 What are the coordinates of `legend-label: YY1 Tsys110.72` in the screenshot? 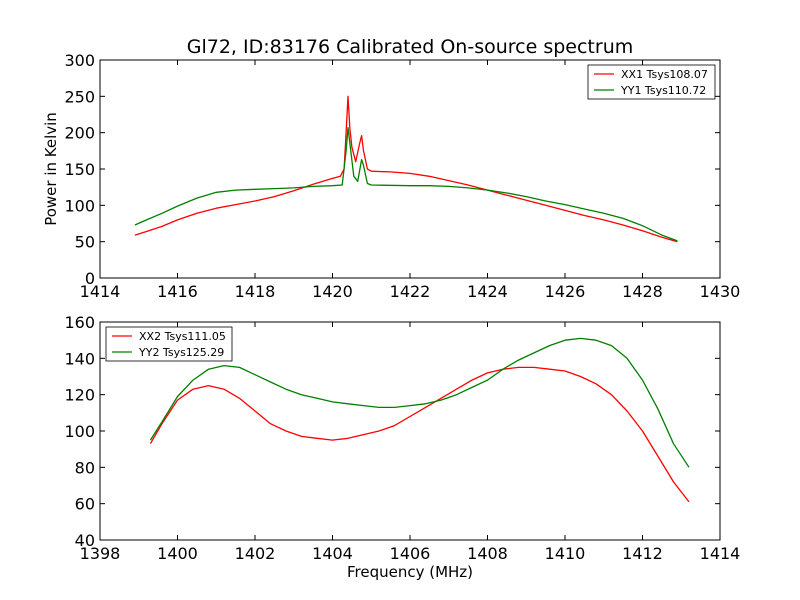 It's located at (663, 90).